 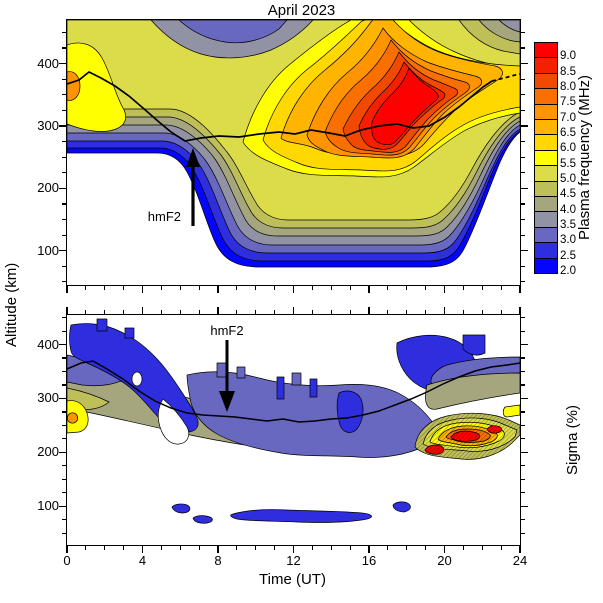 What do you see at coordinates (48, 344) in the screenshot?
I see `y-tick-label: 400` at bounding box center [48, 344].